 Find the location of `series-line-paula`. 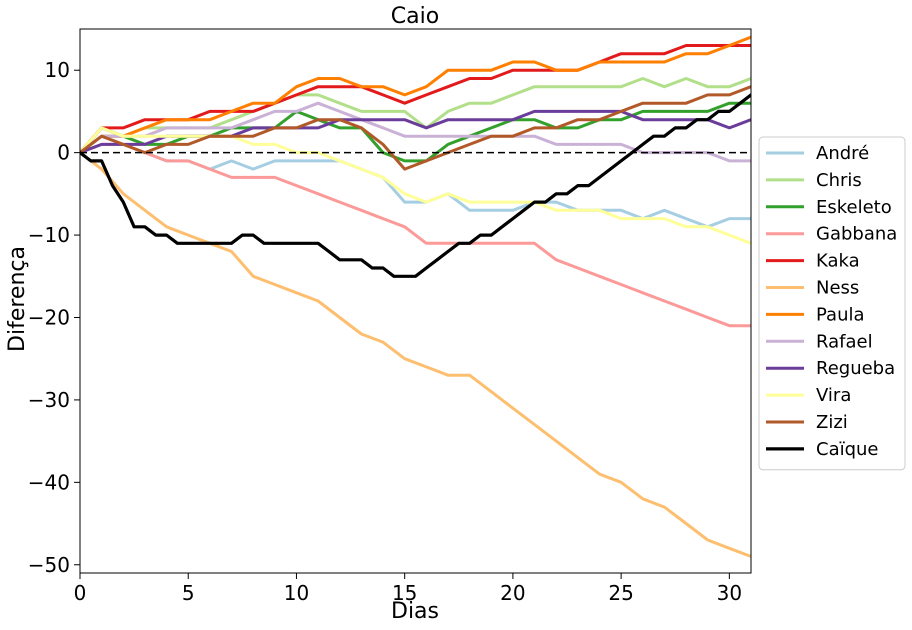

series-line-paula is located at coordinates (415, 95).